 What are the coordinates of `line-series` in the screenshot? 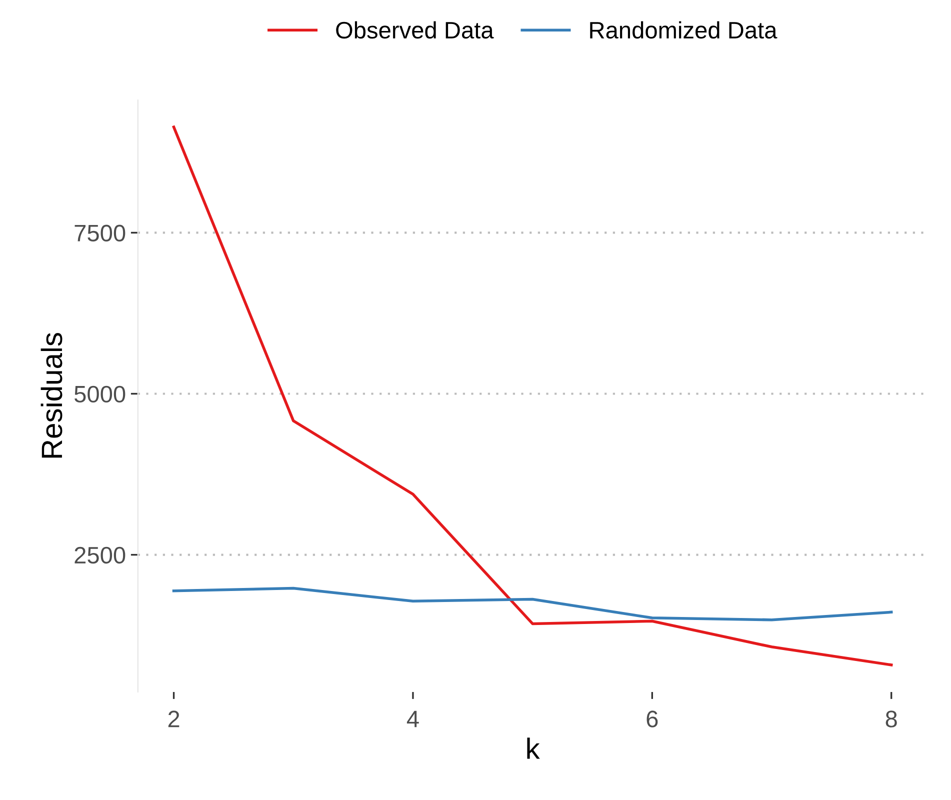 It's located at (532, 604).